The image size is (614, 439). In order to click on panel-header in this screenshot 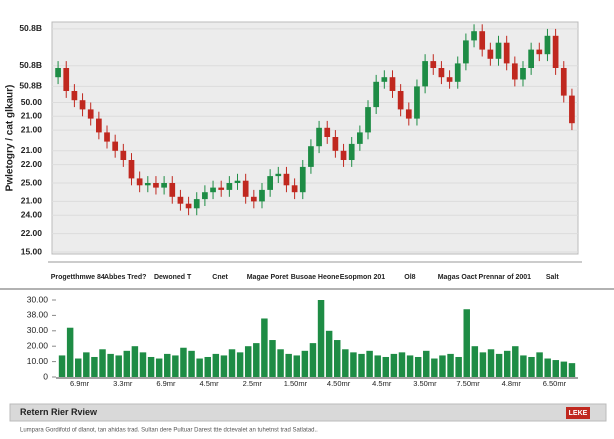, I will do `click(308, 412)`.